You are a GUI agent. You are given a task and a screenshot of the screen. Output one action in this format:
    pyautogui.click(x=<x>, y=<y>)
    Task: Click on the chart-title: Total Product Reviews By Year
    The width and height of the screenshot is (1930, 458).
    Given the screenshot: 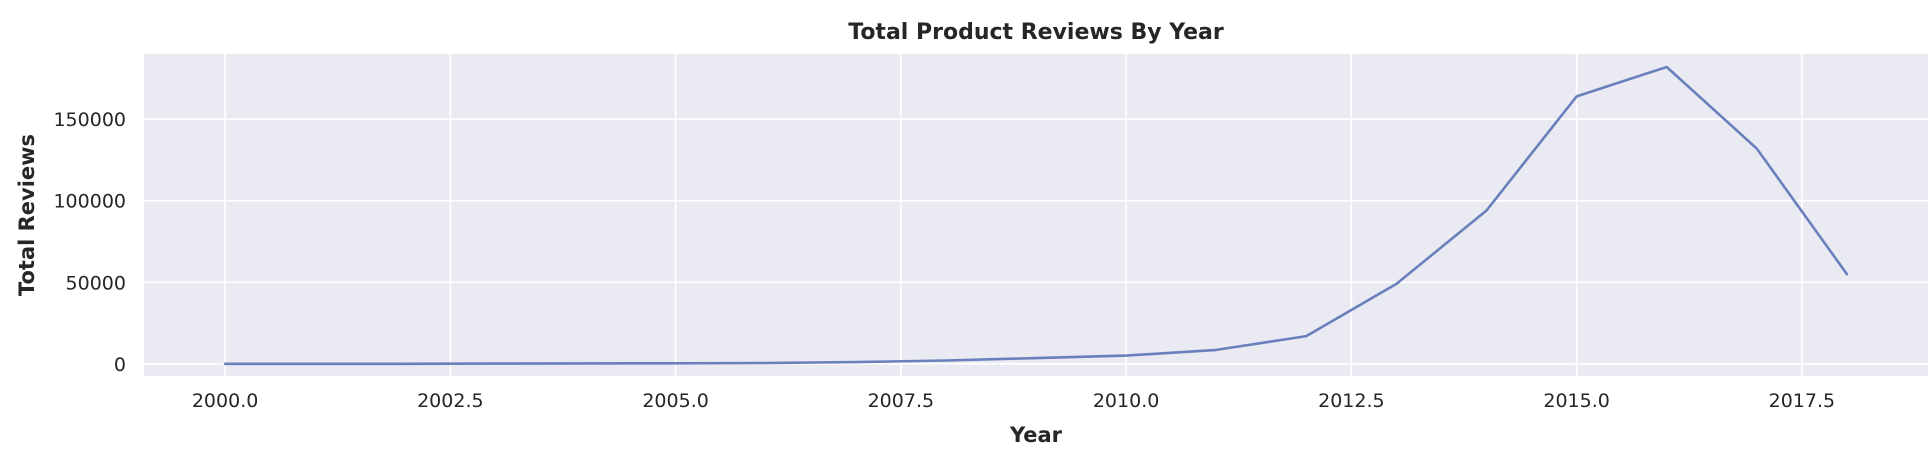 What is the action you would take?
    pyautogui.click(x=1036, y=32)
    